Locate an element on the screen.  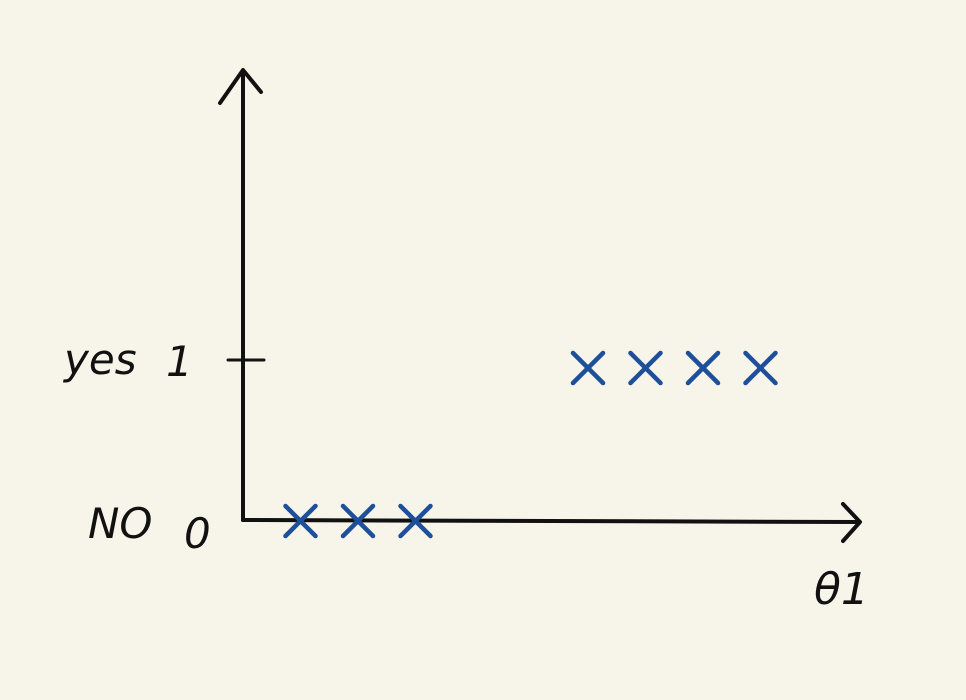
x-axis is located at coordinates (550, 521).